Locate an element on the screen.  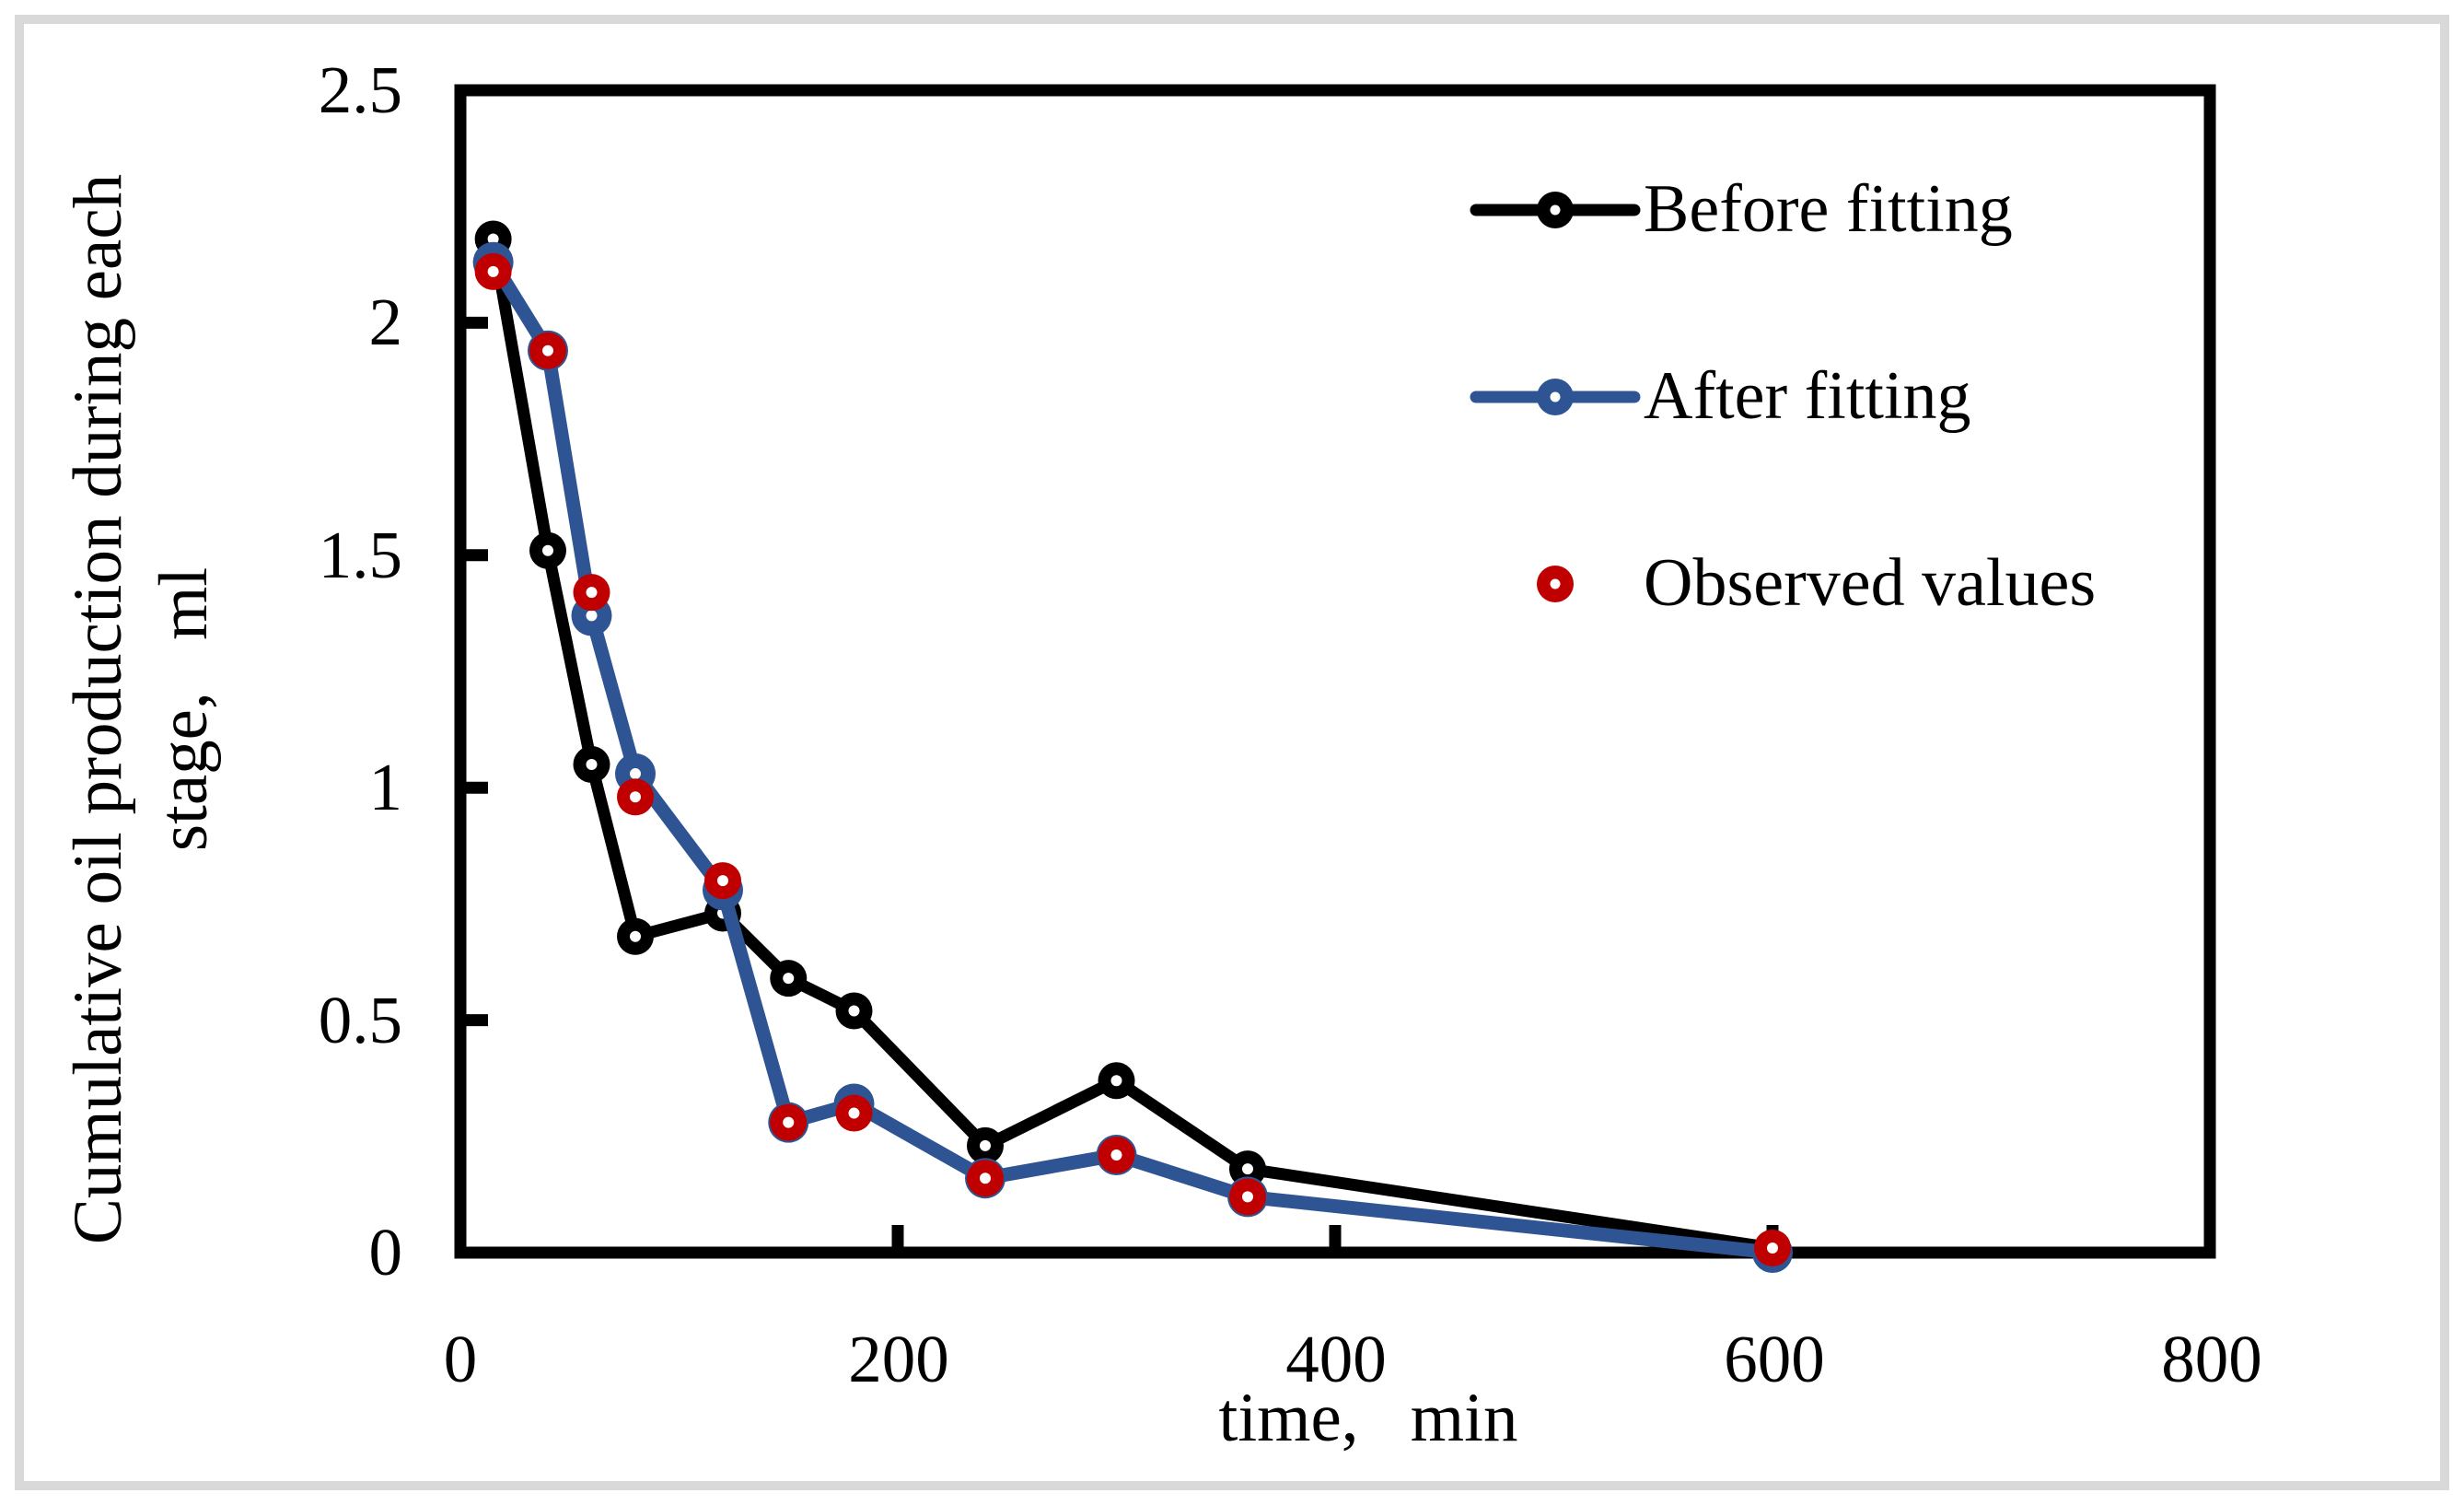
x-axis-title: time, min is located at coordinates (1368, 1418).